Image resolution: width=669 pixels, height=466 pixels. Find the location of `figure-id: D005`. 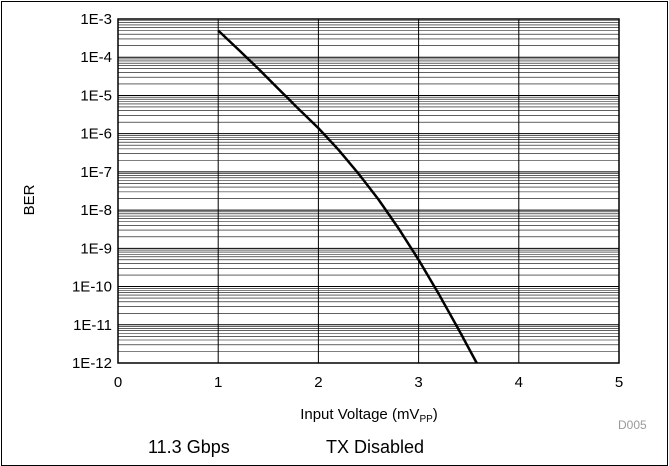

figure-id: D005 is located at coordinates (632, 425).